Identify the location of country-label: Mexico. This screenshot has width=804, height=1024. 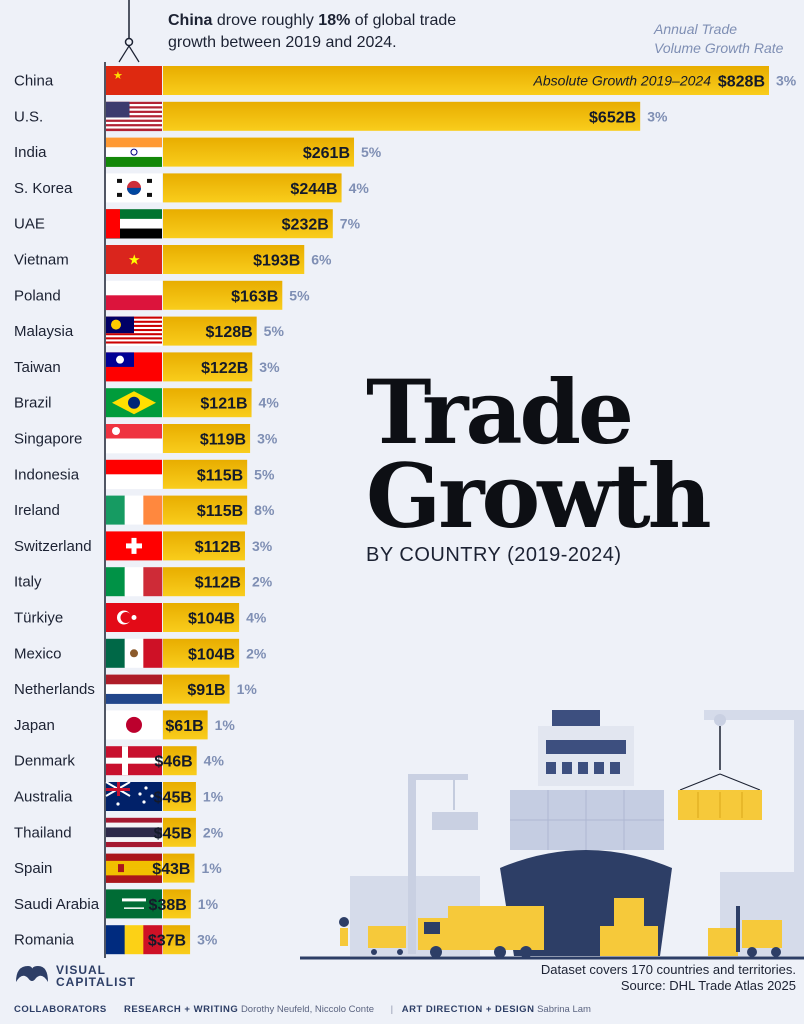
(38, 653).